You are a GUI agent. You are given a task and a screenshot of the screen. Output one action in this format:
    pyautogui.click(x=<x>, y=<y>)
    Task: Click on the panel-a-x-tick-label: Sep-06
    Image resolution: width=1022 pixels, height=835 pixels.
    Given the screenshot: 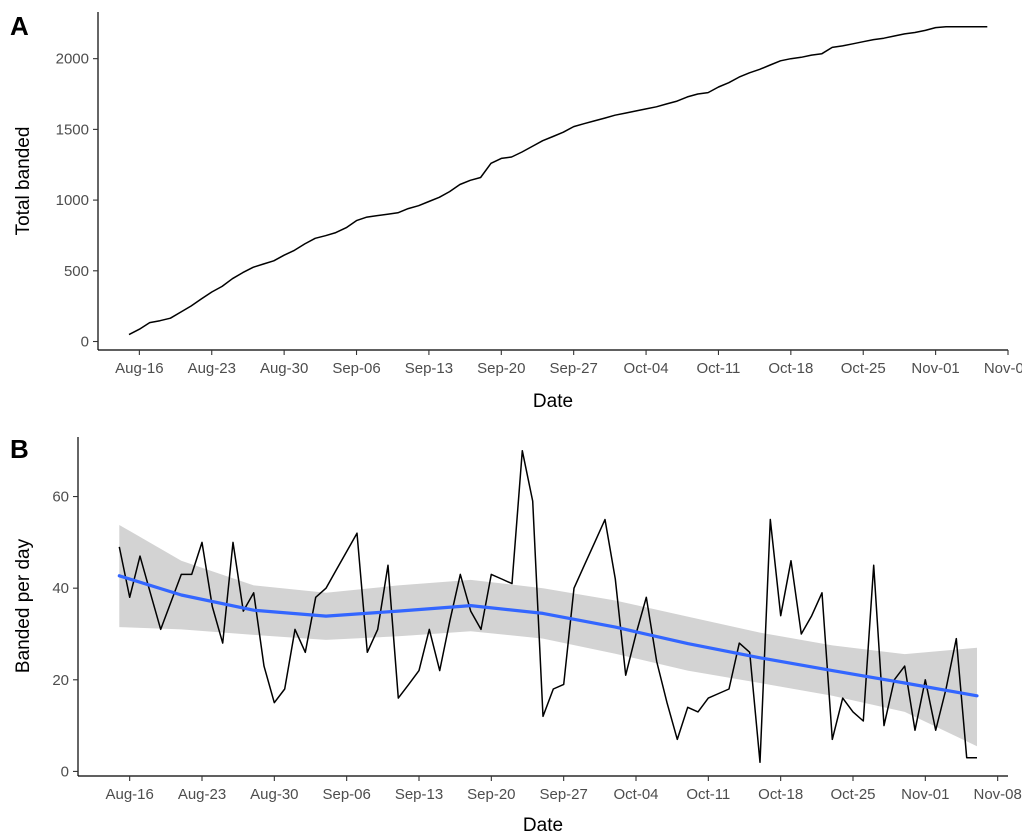 What is the action you would take?
    pyautogui.click(x=356, y=368)
    